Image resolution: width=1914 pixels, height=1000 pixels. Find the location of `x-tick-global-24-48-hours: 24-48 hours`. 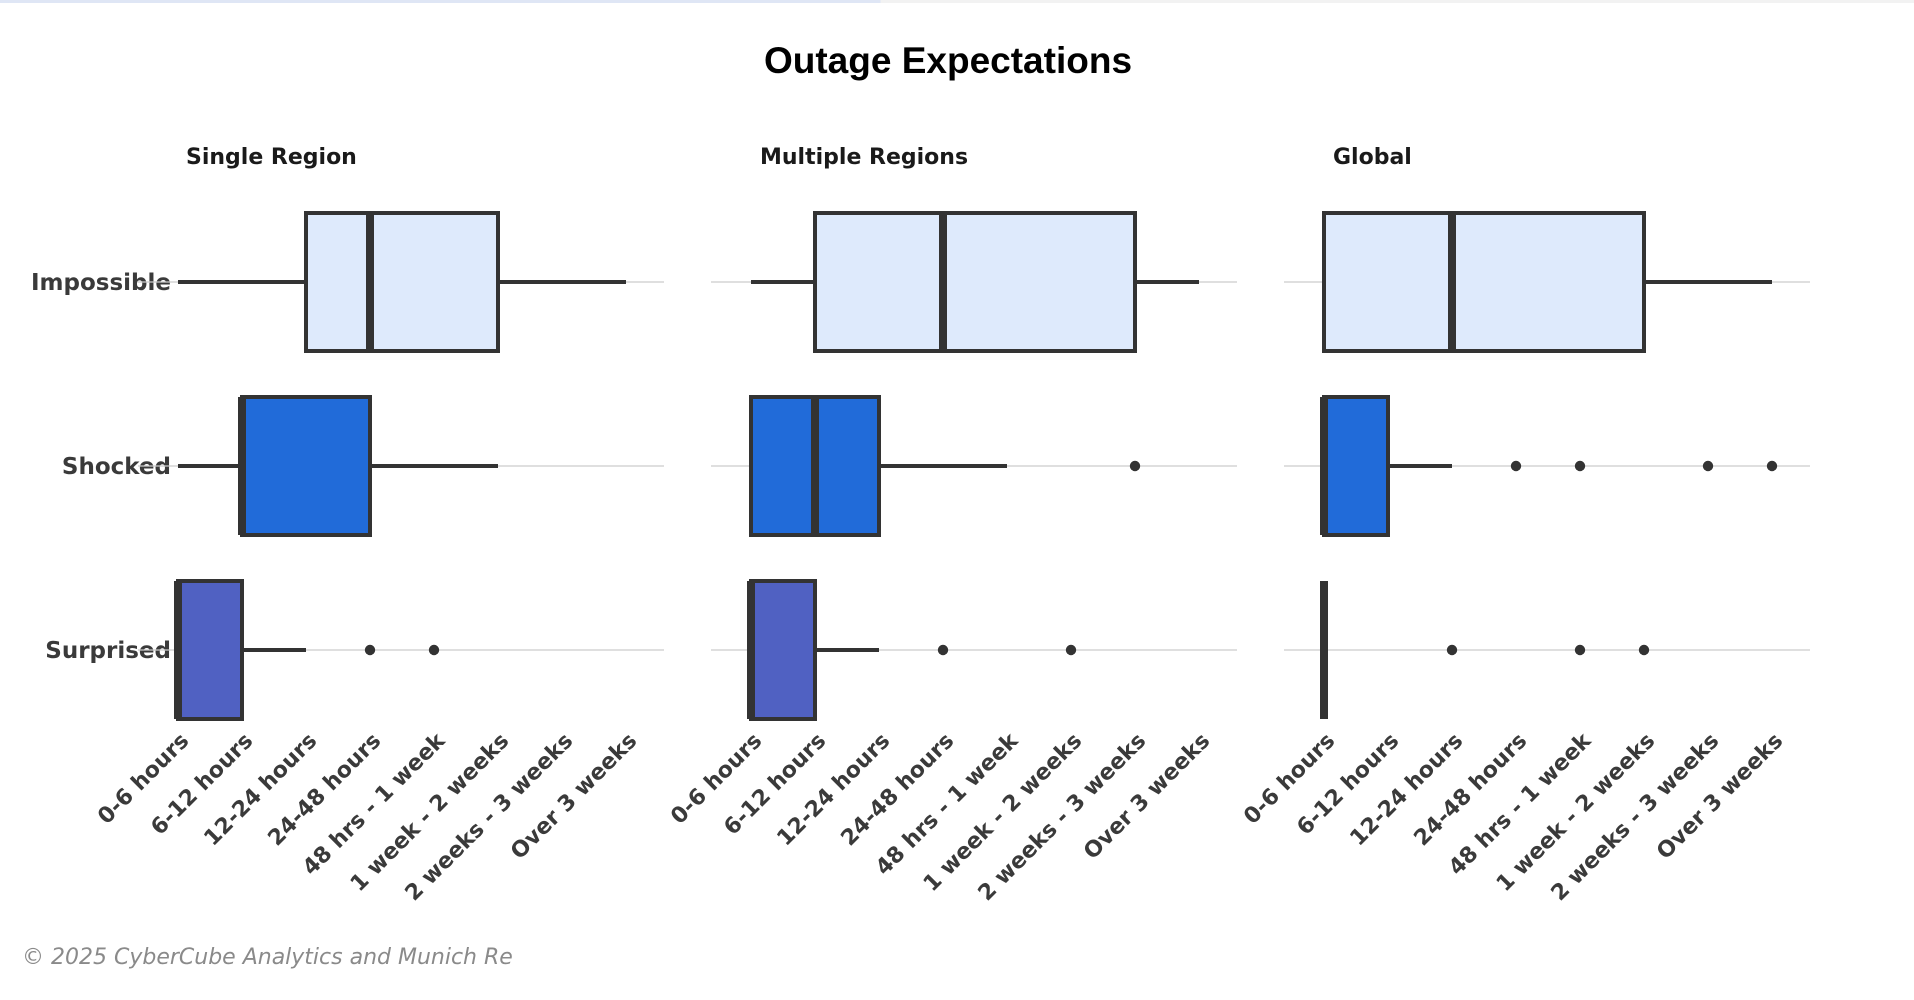

x-tick-global-24-48-hours: 24-48 hours is located at coordinates (1471, 790).